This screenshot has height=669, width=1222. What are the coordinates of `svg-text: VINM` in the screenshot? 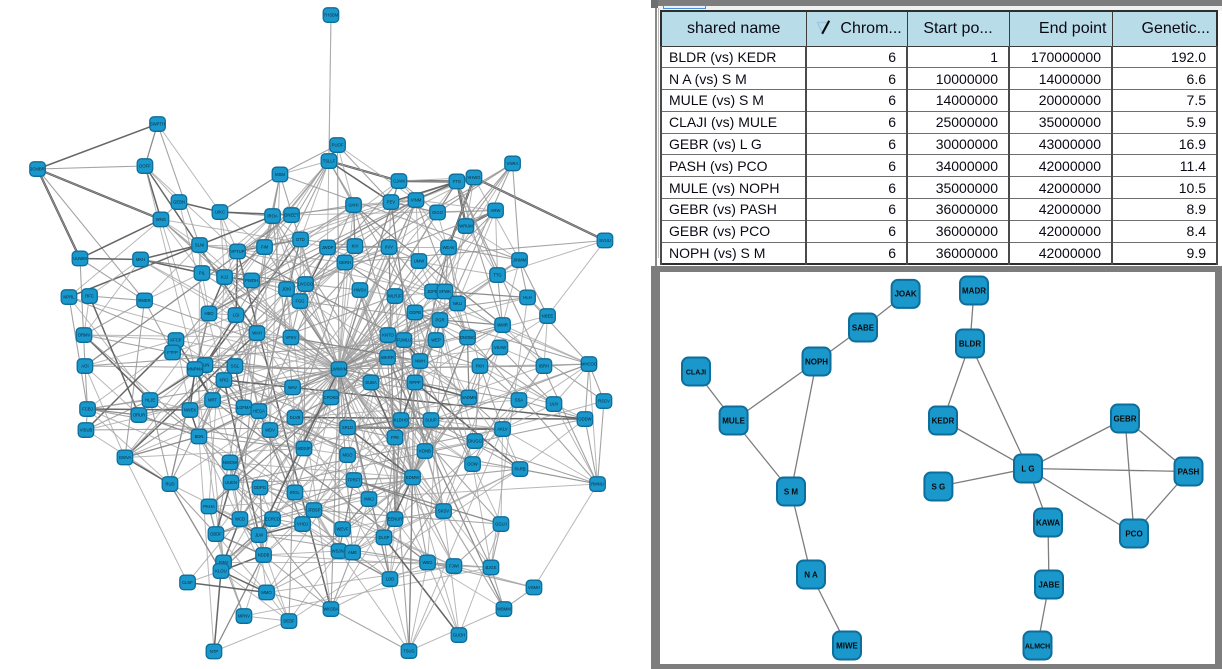 It's located at (416, 200).